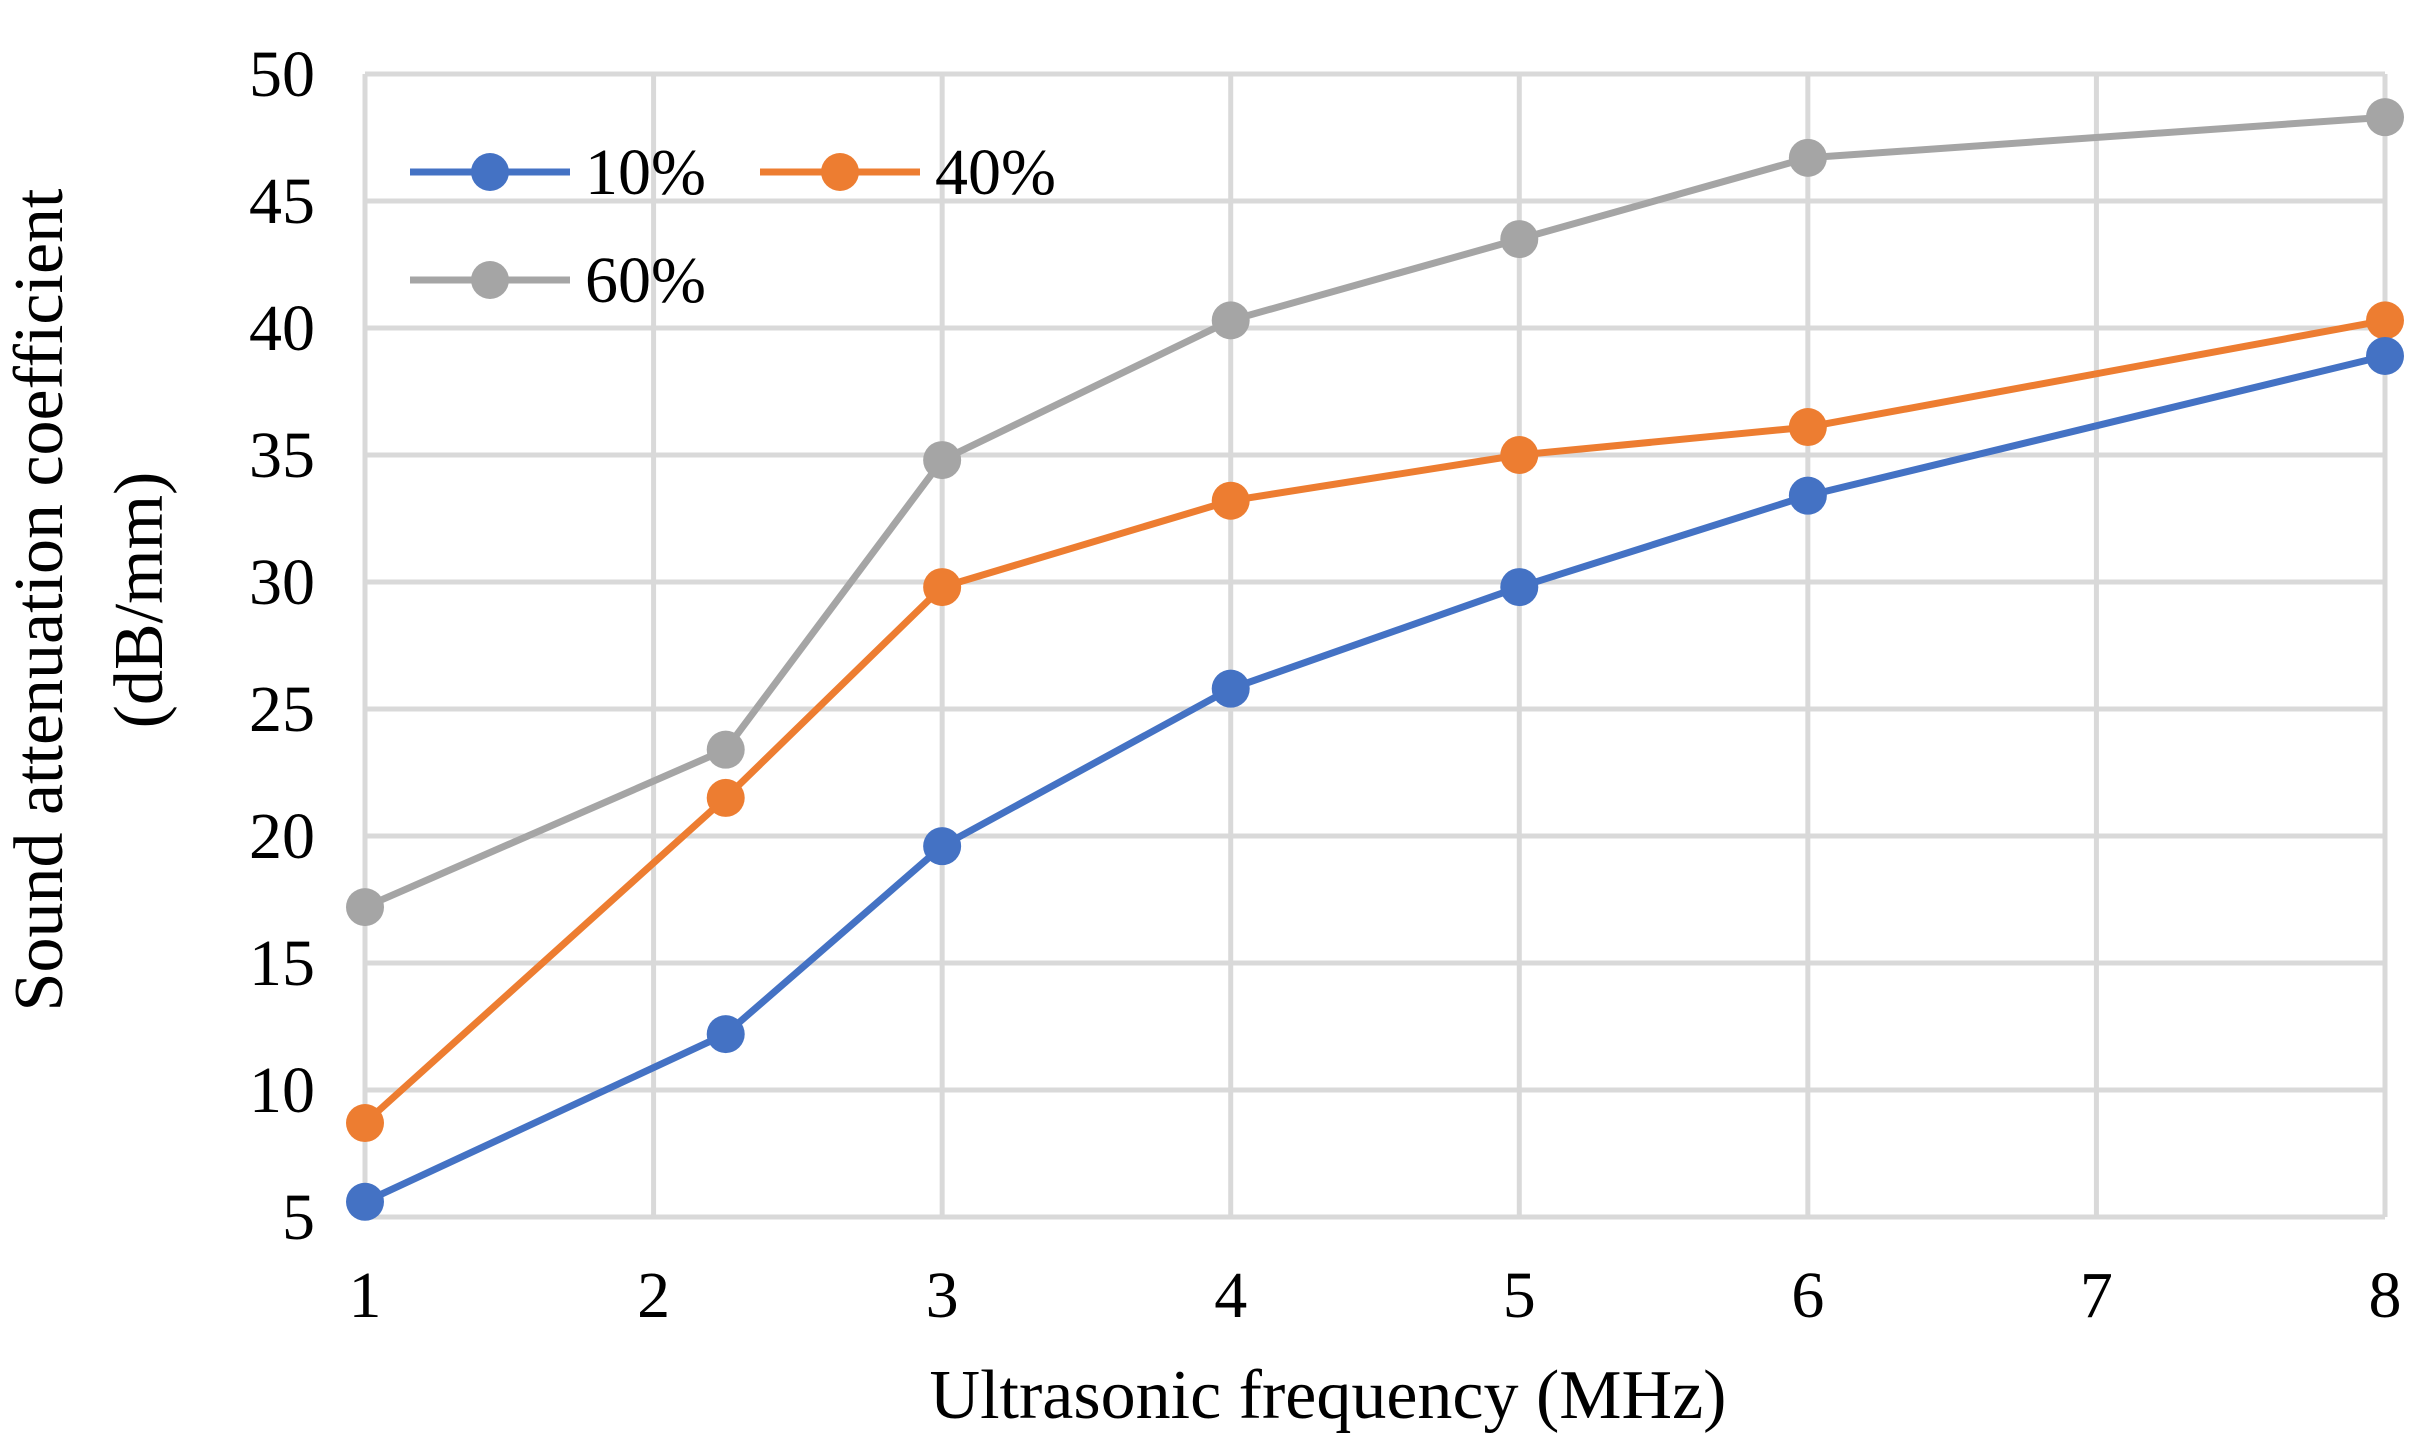  What do you see at coordinates (942, 1295) in the screenshot?
I see `x-tick-label: 3` at bounding box center [942, 1295].